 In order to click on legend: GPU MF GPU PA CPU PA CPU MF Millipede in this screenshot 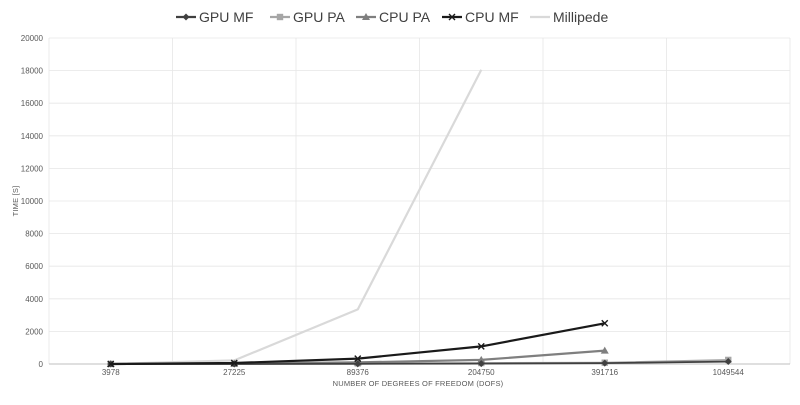, I will do `click(392, 17)`.